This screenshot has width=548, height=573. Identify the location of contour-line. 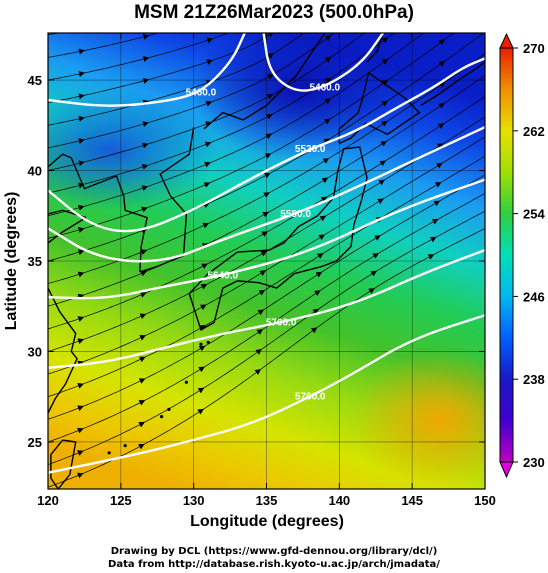
(147, 70).